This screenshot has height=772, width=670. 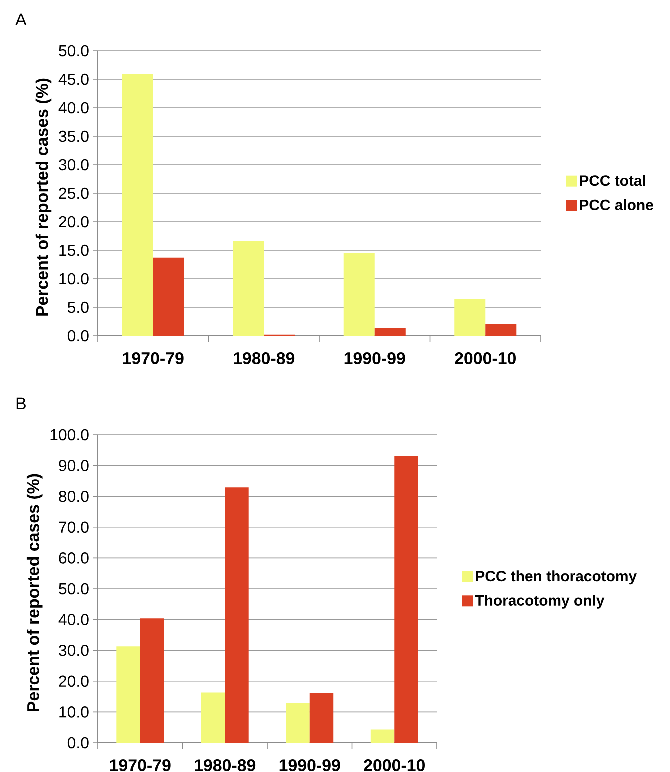 I want to click on y-tick-label: 5.0, so click(x=78, y=308).